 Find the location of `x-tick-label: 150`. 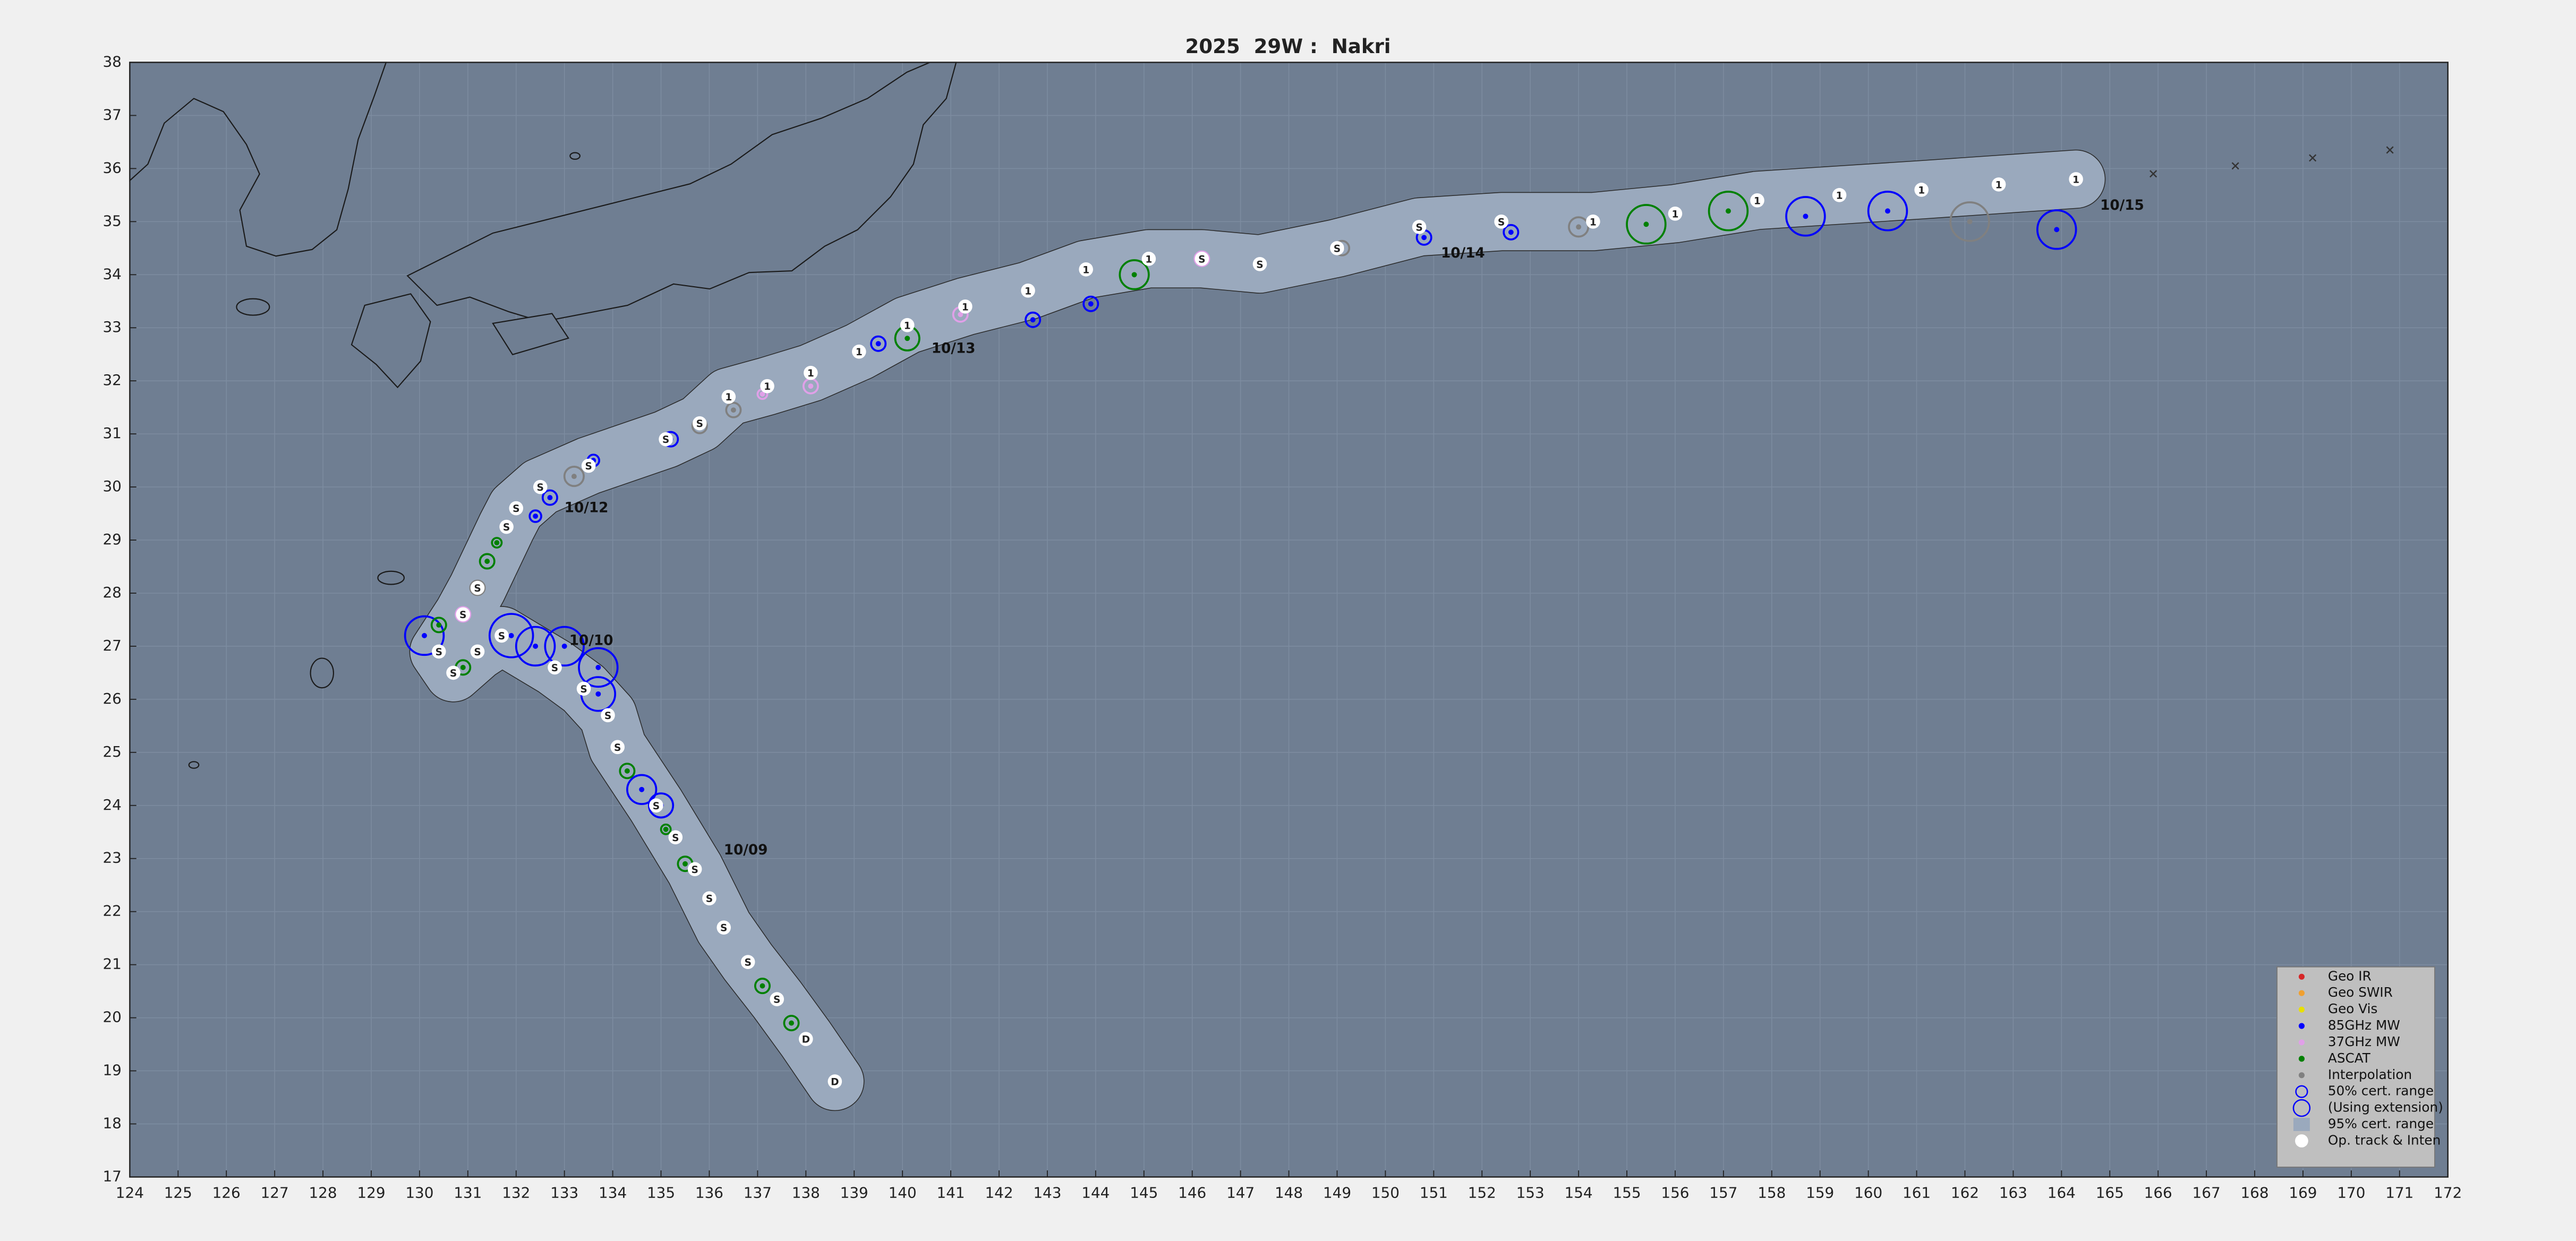

x-tick-label: 150 is located at coordinates (1386, 1192).